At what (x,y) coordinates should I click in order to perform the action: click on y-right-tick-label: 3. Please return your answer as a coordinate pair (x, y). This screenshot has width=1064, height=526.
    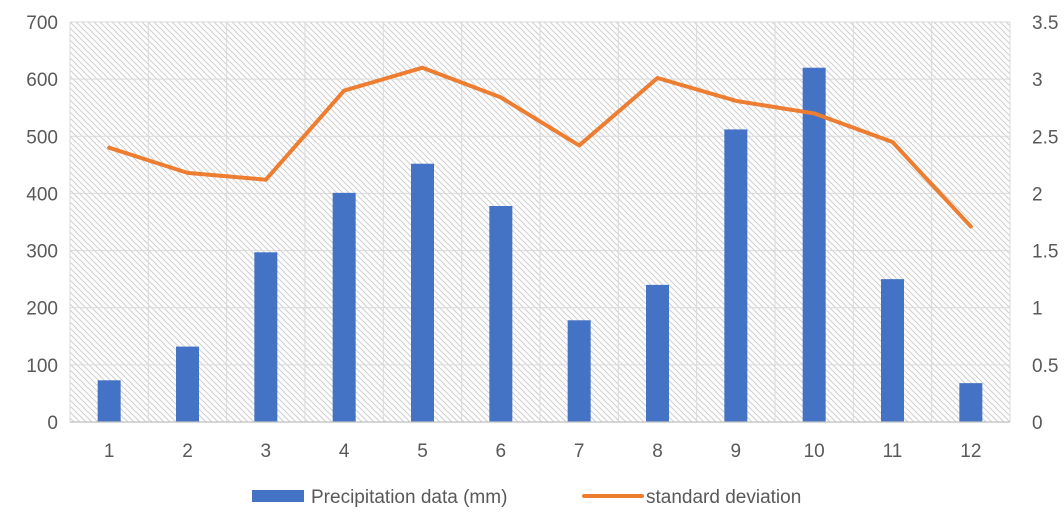
    Looking at the image, I should click on (1037, 80).